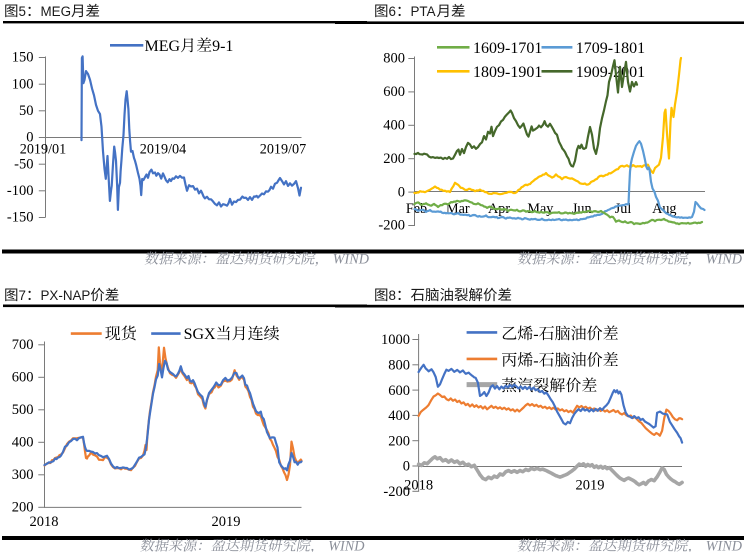 The width and height of the screenshot is (744, 557). I want to click on svg-text: Aug, so click(664, 209).